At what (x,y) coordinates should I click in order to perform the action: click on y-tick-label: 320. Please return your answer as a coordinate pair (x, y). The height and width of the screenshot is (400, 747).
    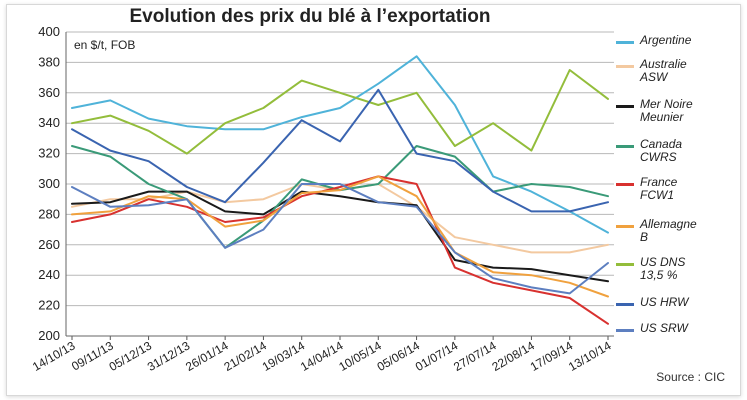
    Looking at the image, I should click on (49, 153).